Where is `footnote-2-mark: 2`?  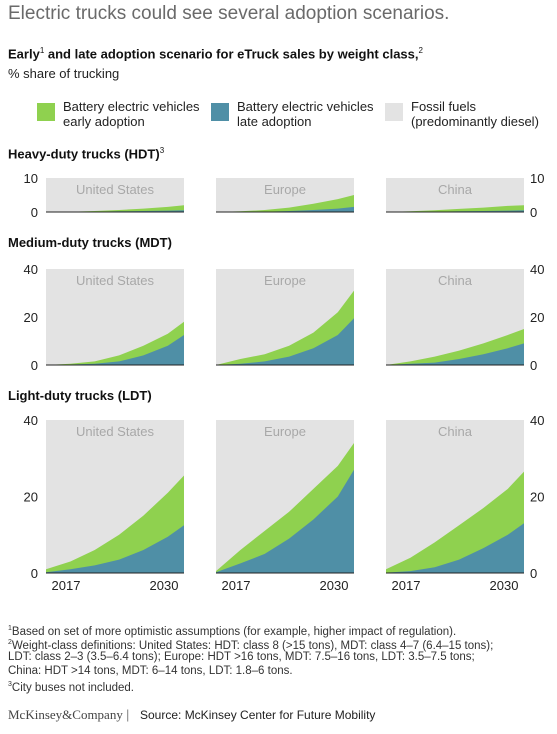
footnote-2-mark: 2 is located at coordinates (10, 642).